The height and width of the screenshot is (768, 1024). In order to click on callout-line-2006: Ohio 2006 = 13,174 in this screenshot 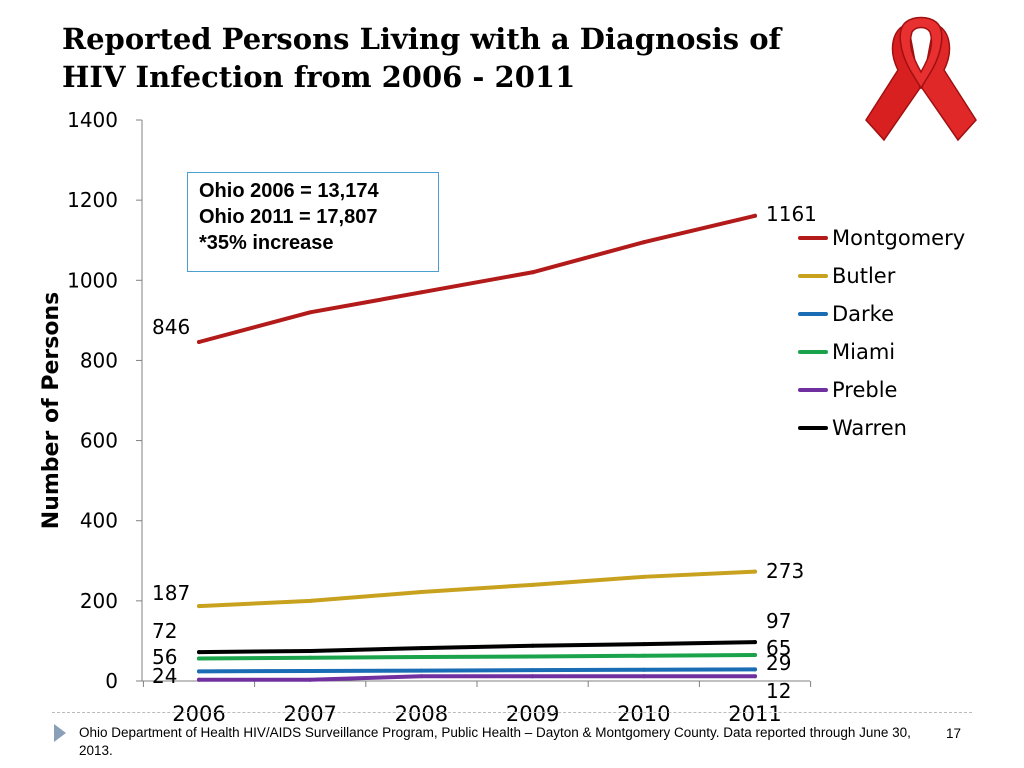, I will do `click(289, 191)`.